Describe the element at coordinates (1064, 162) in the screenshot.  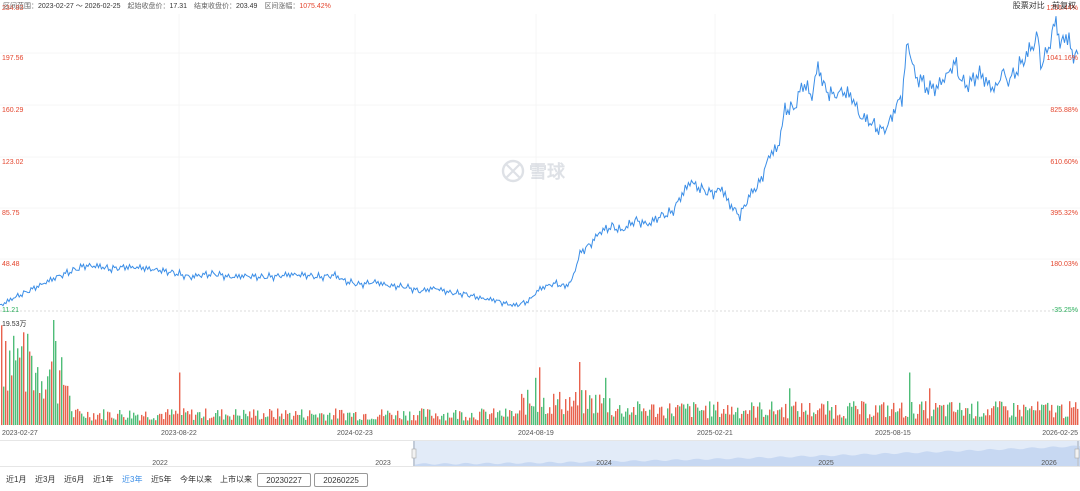
I see `y-pct-tick-label: 610.60%` at that location.